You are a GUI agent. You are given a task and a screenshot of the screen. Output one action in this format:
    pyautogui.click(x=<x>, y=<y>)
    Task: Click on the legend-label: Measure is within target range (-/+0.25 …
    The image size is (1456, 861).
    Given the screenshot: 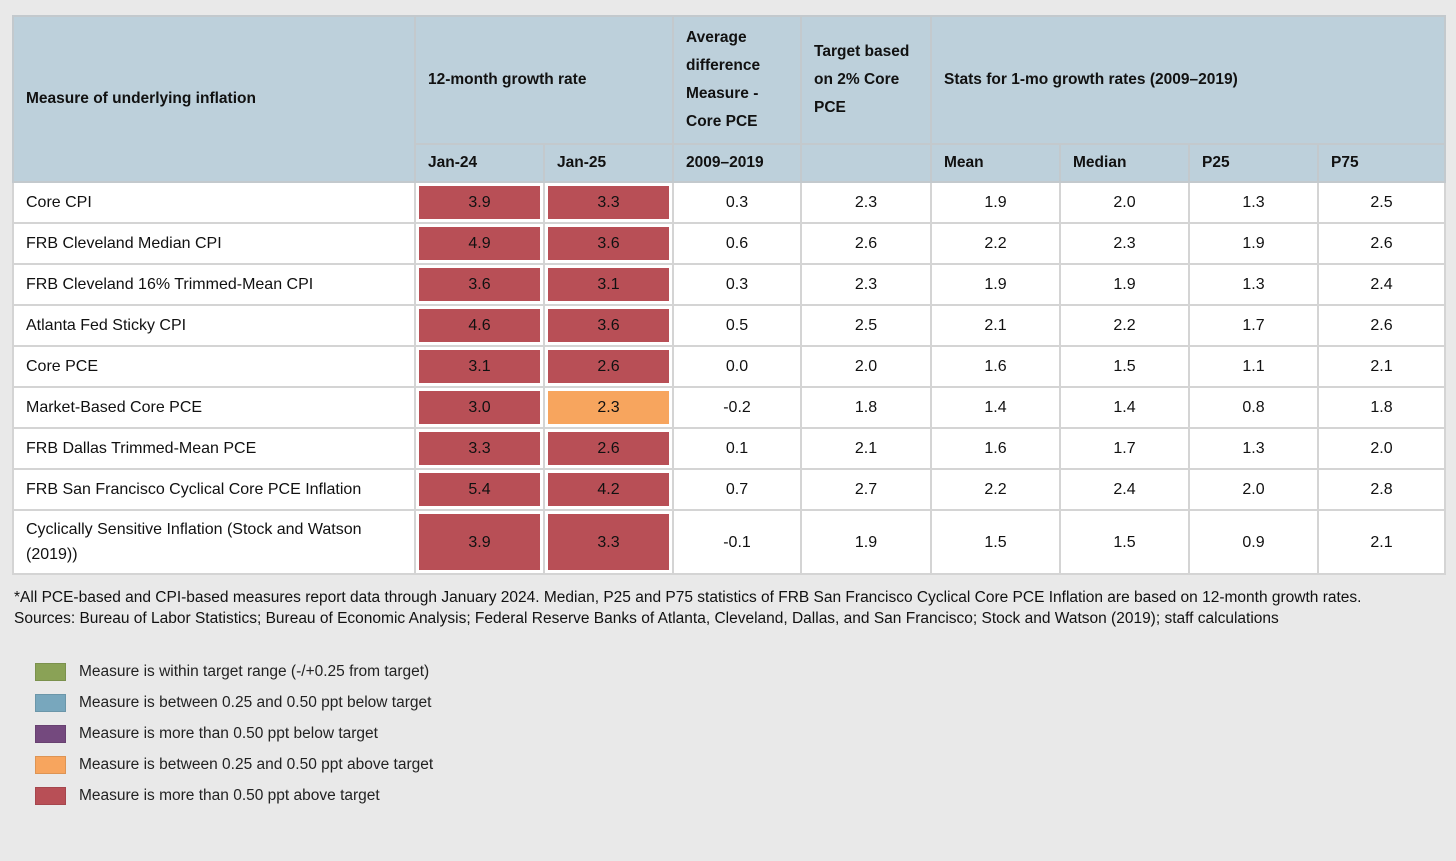 What is the action you would take?
    pyautogui.click(x=254, y=671)
    